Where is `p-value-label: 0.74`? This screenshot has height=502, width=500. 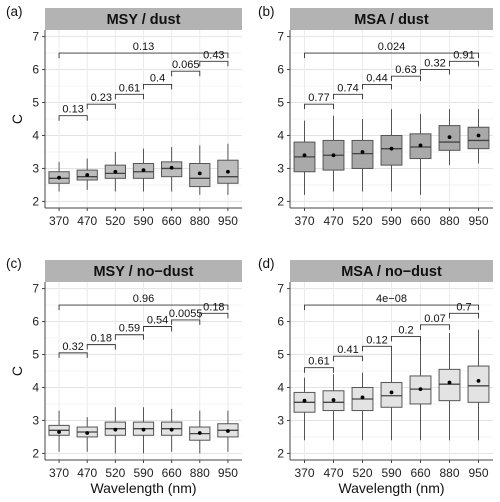
p-value-label: 0.74 is located at coordinates (347, 88).